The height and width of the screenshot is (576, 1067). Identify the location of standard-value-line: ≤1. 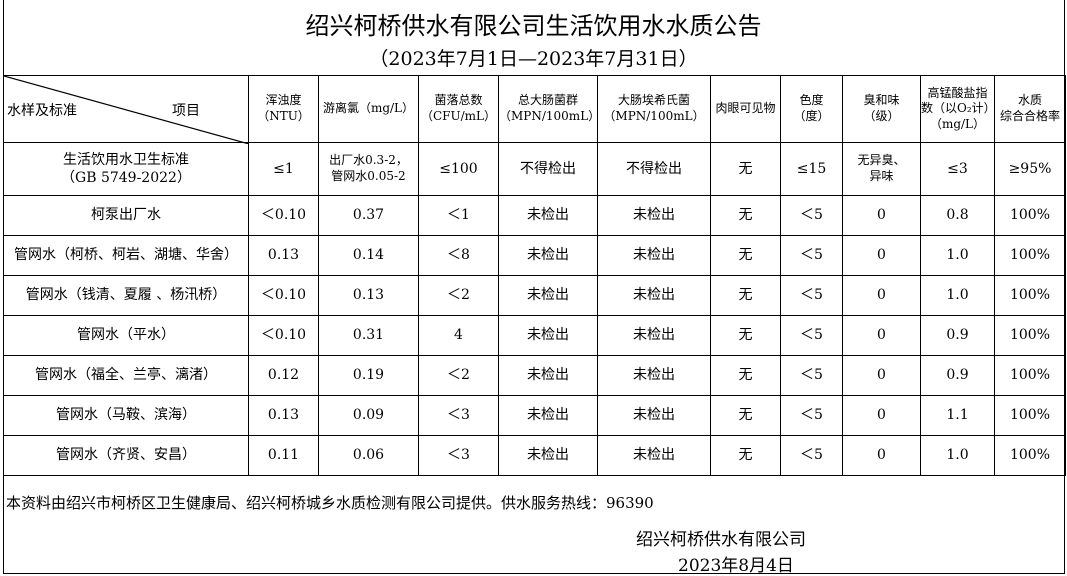
(283, 168).